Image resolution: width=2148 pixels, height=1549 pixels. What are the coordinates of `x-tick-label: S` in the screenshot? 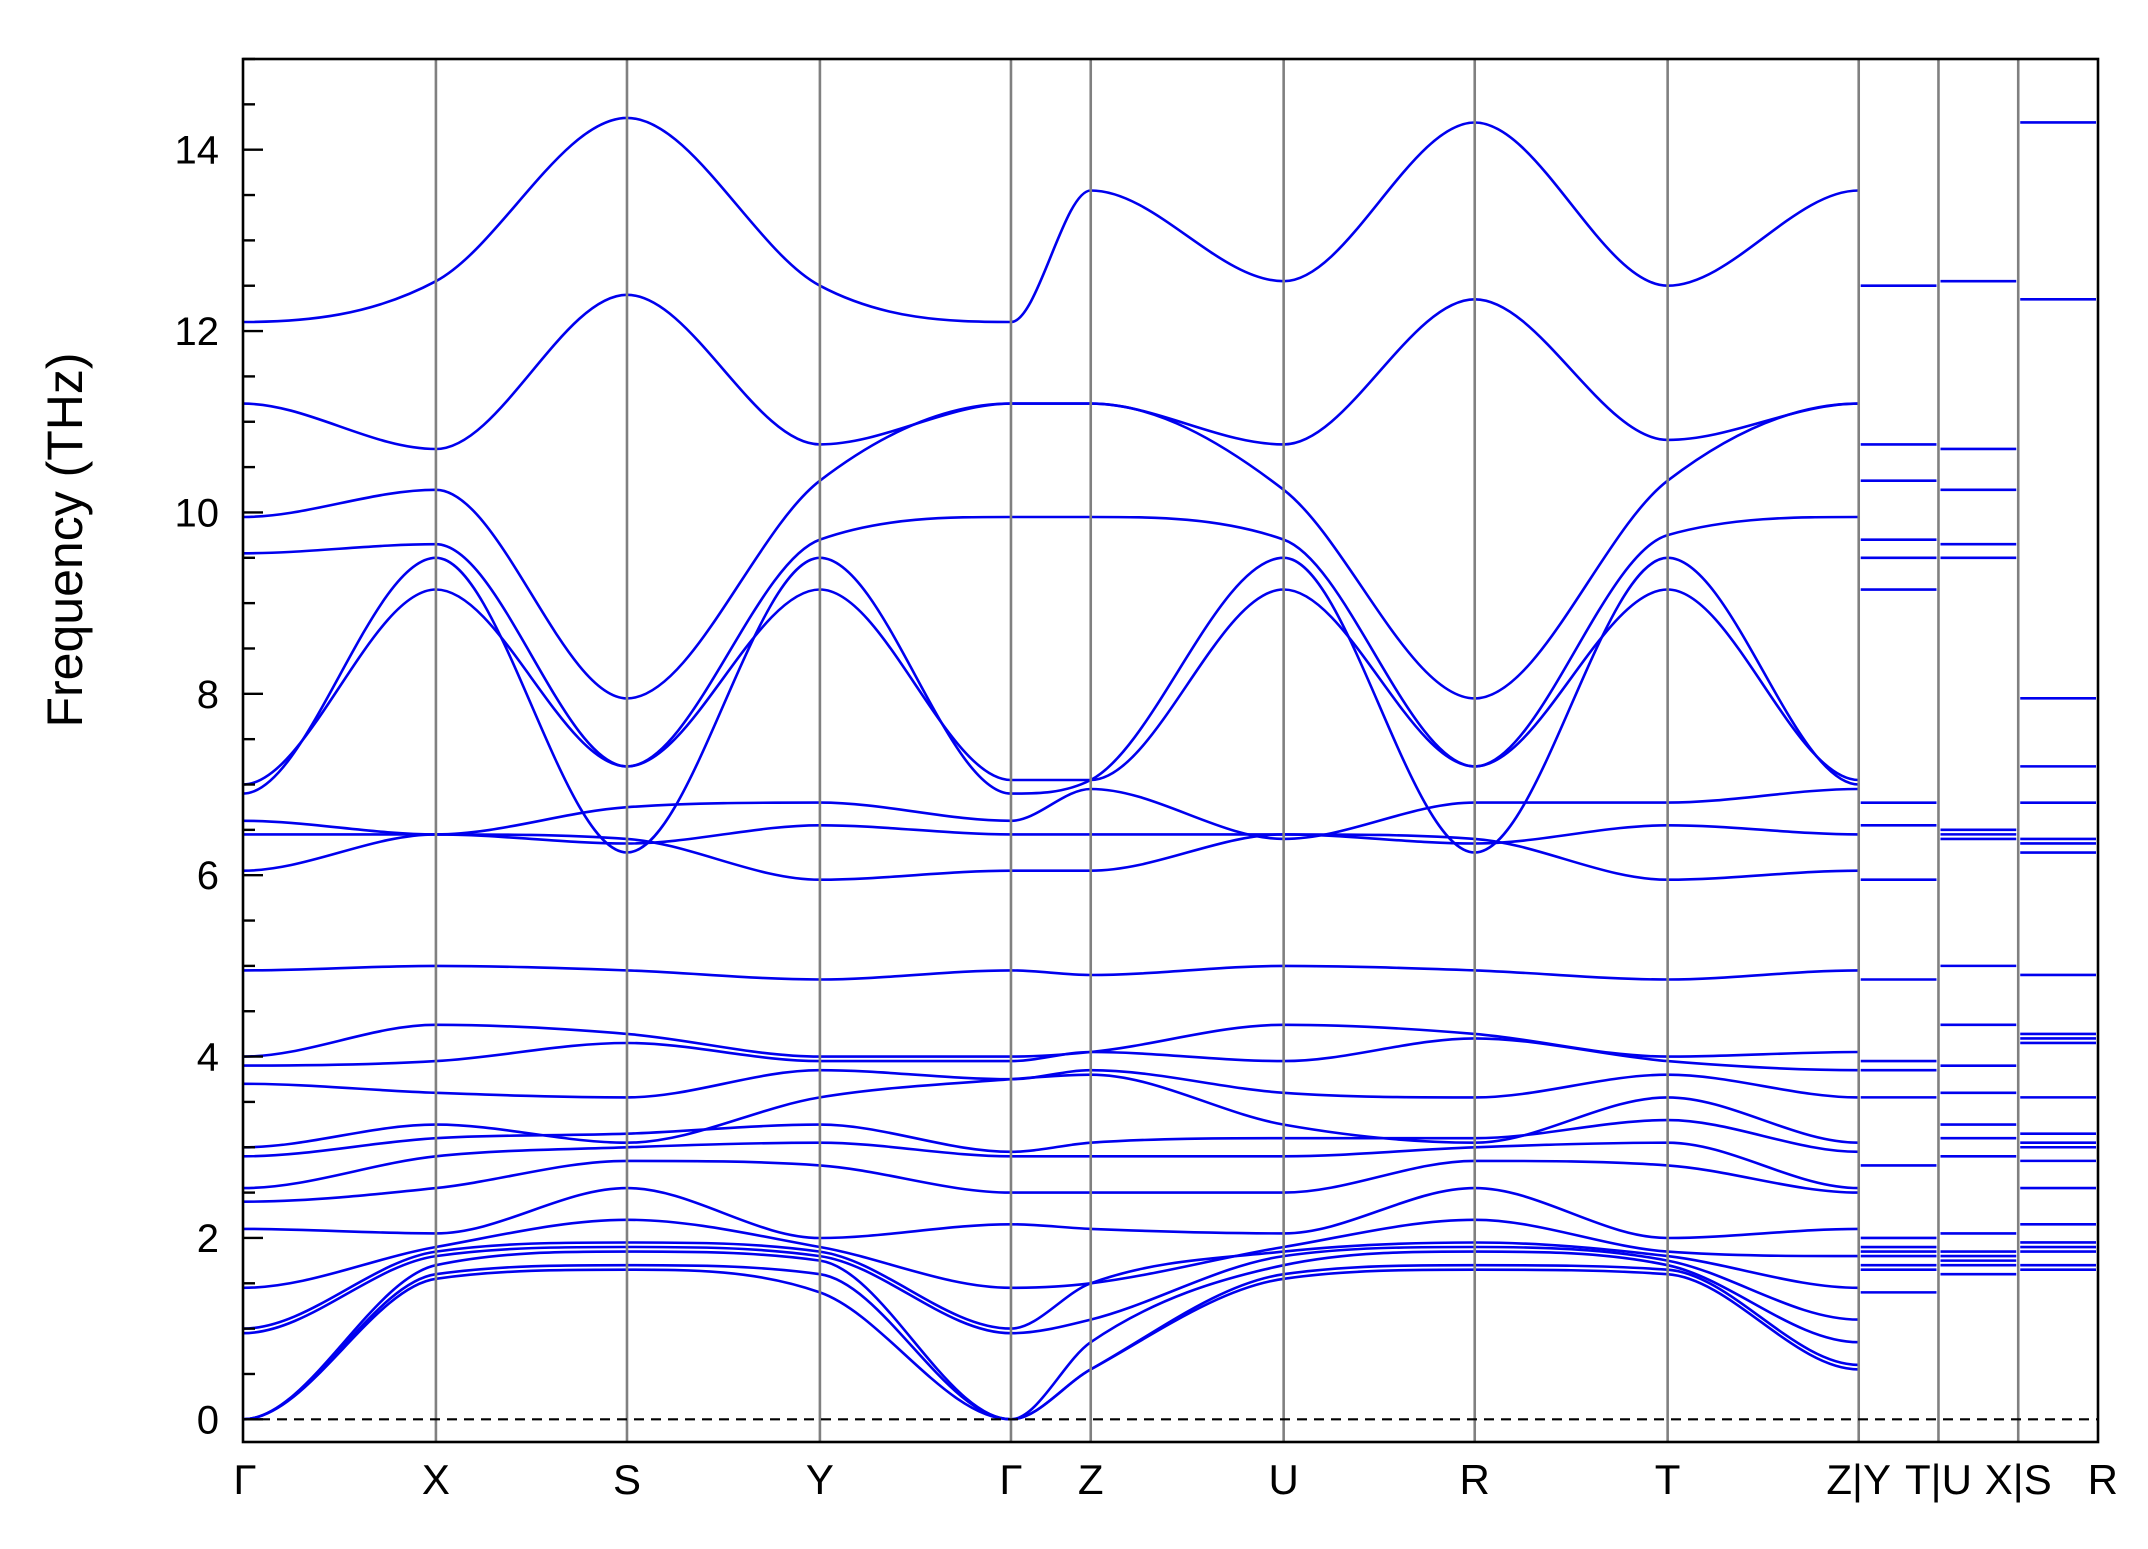 It's located at (627, 1479).